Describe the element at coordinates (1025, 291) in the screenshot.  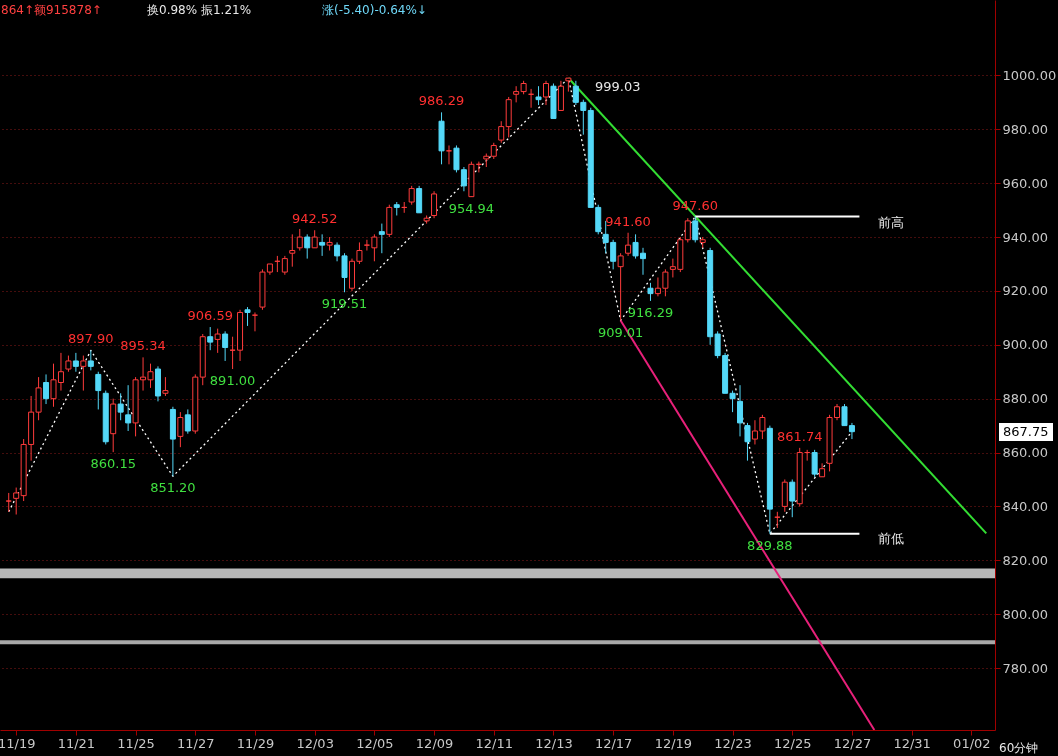
I see `y-tick-label: 920.00` at that location.